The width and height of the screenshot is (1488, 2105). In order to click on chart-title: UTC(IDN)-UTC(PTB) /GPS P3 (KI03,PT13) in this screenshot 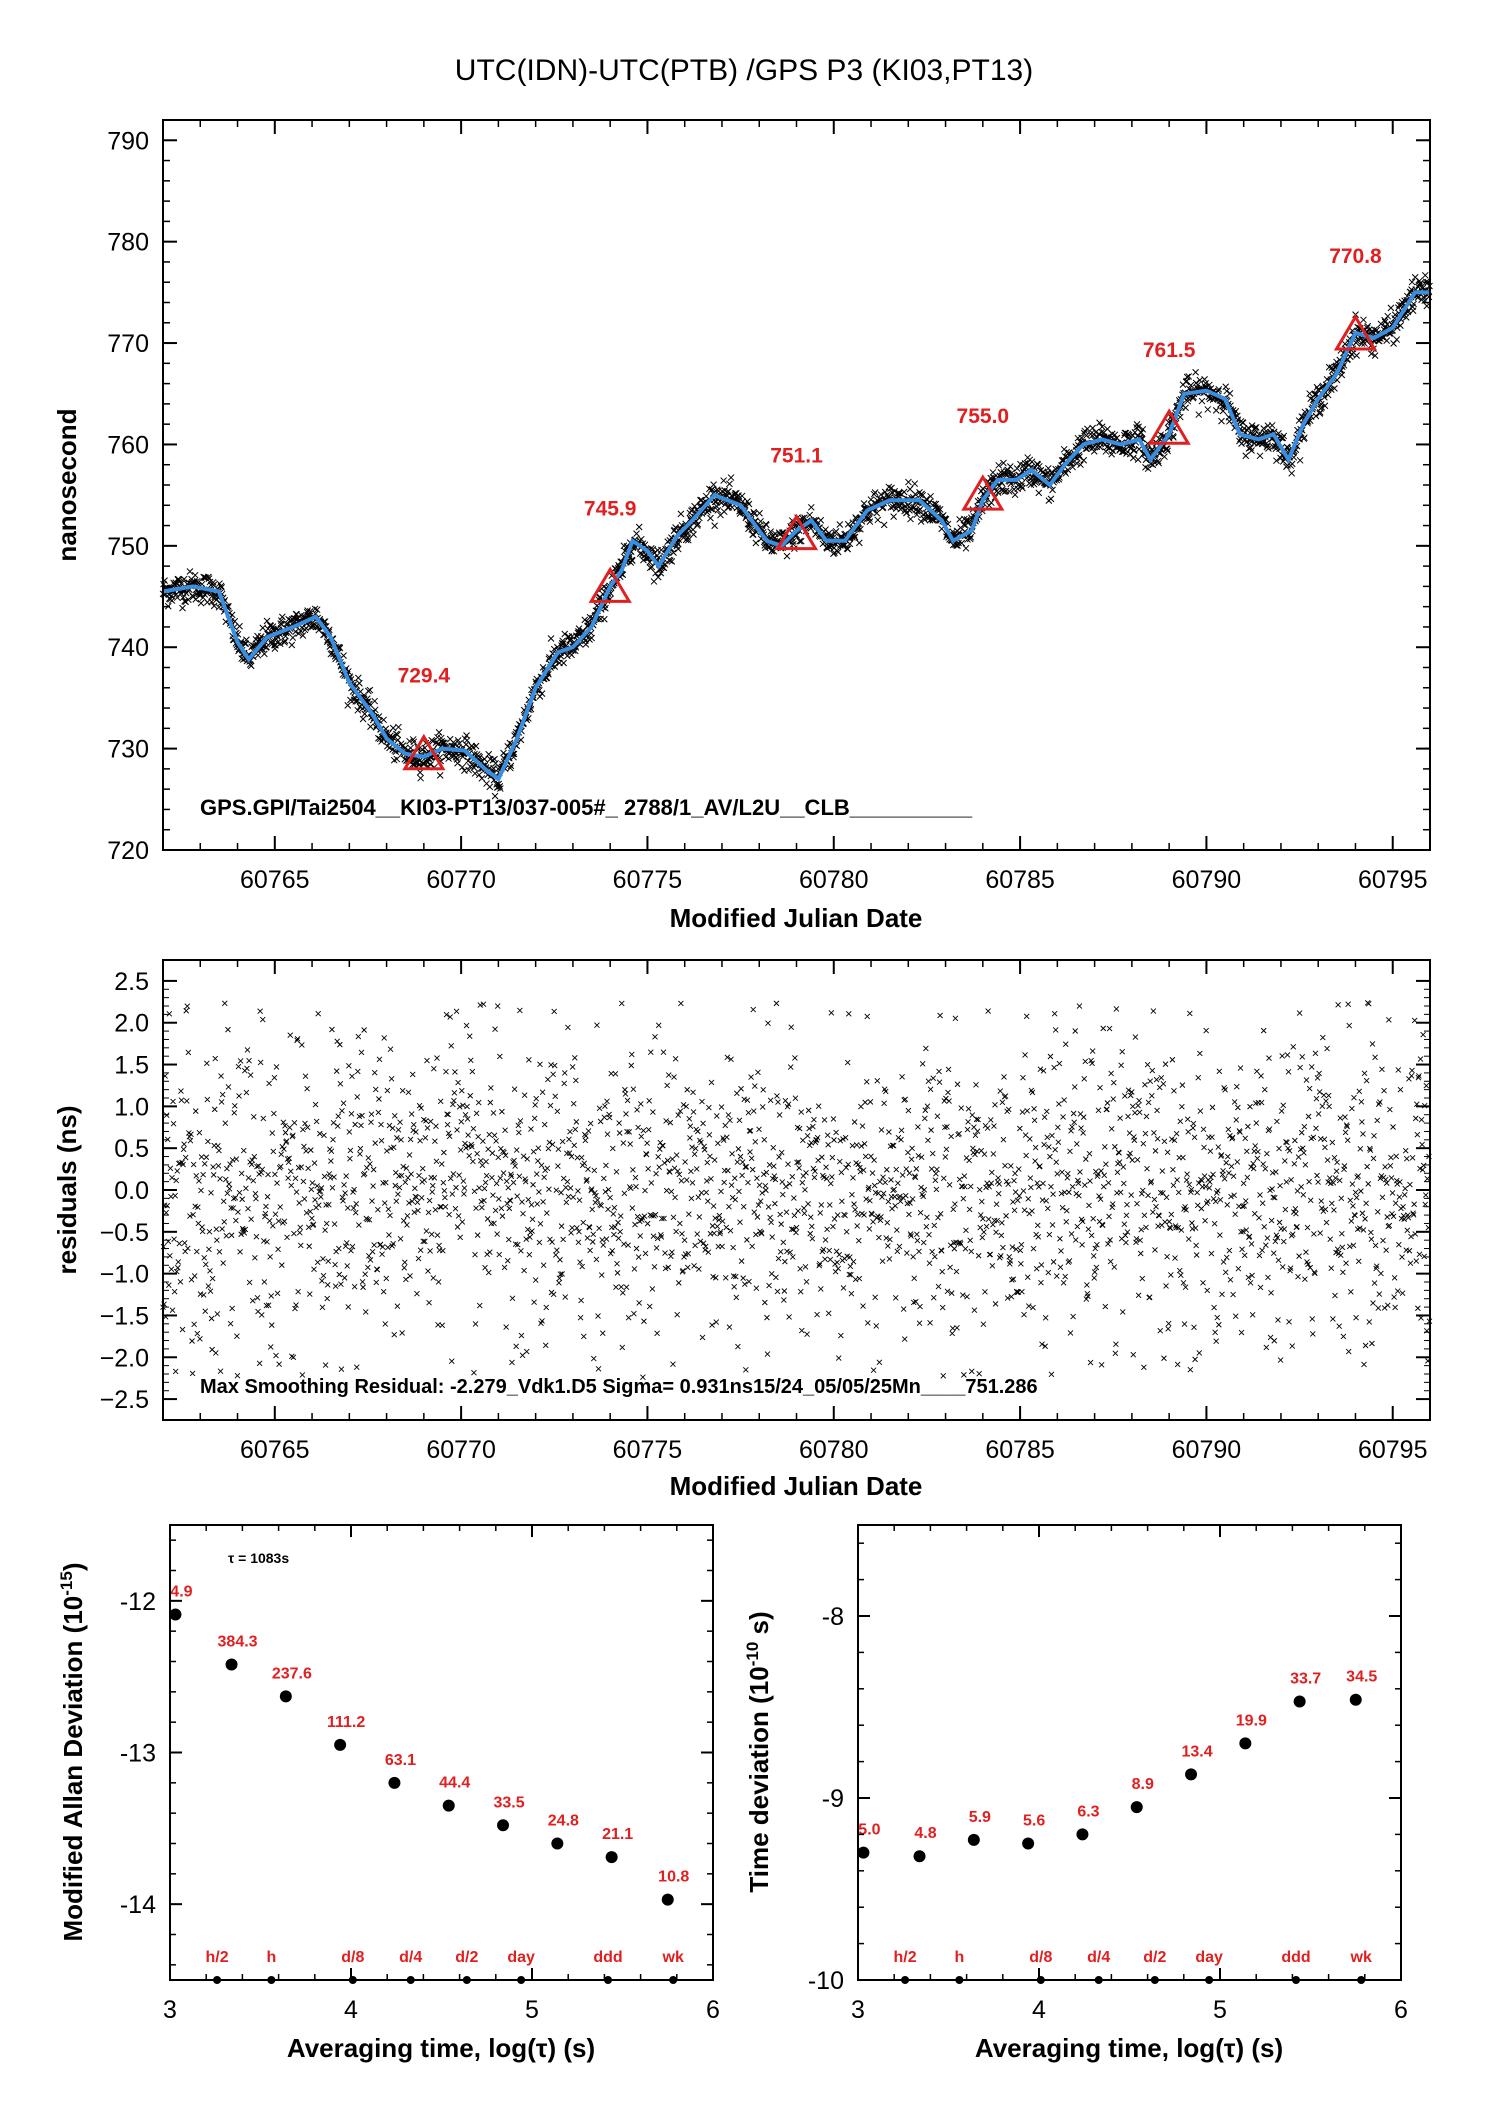, I will do `click(744, 70)`.